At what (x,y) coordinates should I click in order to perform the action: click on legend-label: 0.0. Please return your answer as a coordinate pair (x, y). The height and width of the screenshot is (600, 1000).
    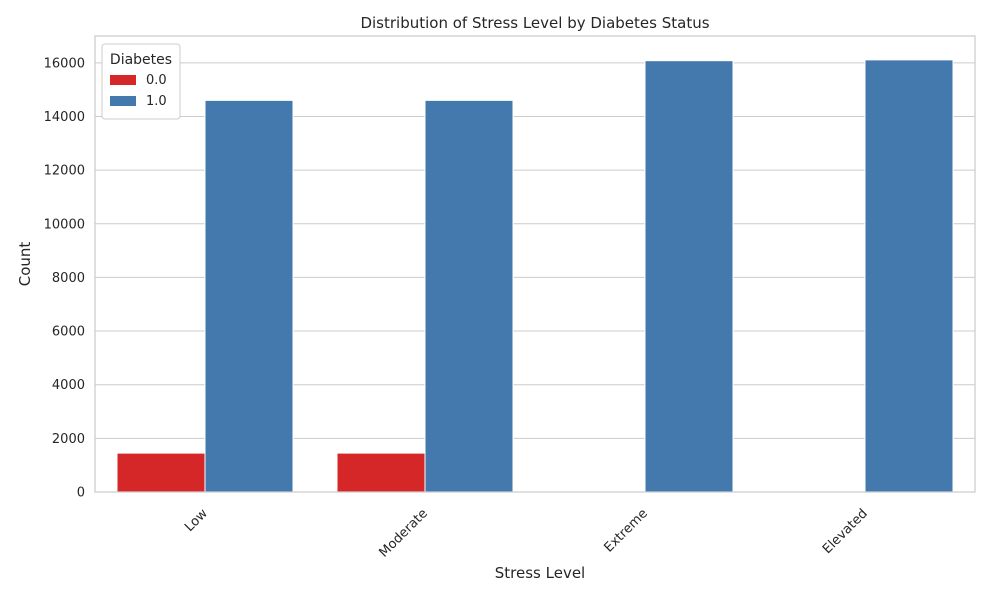
    Looking at the image, I should click on (156, 80).